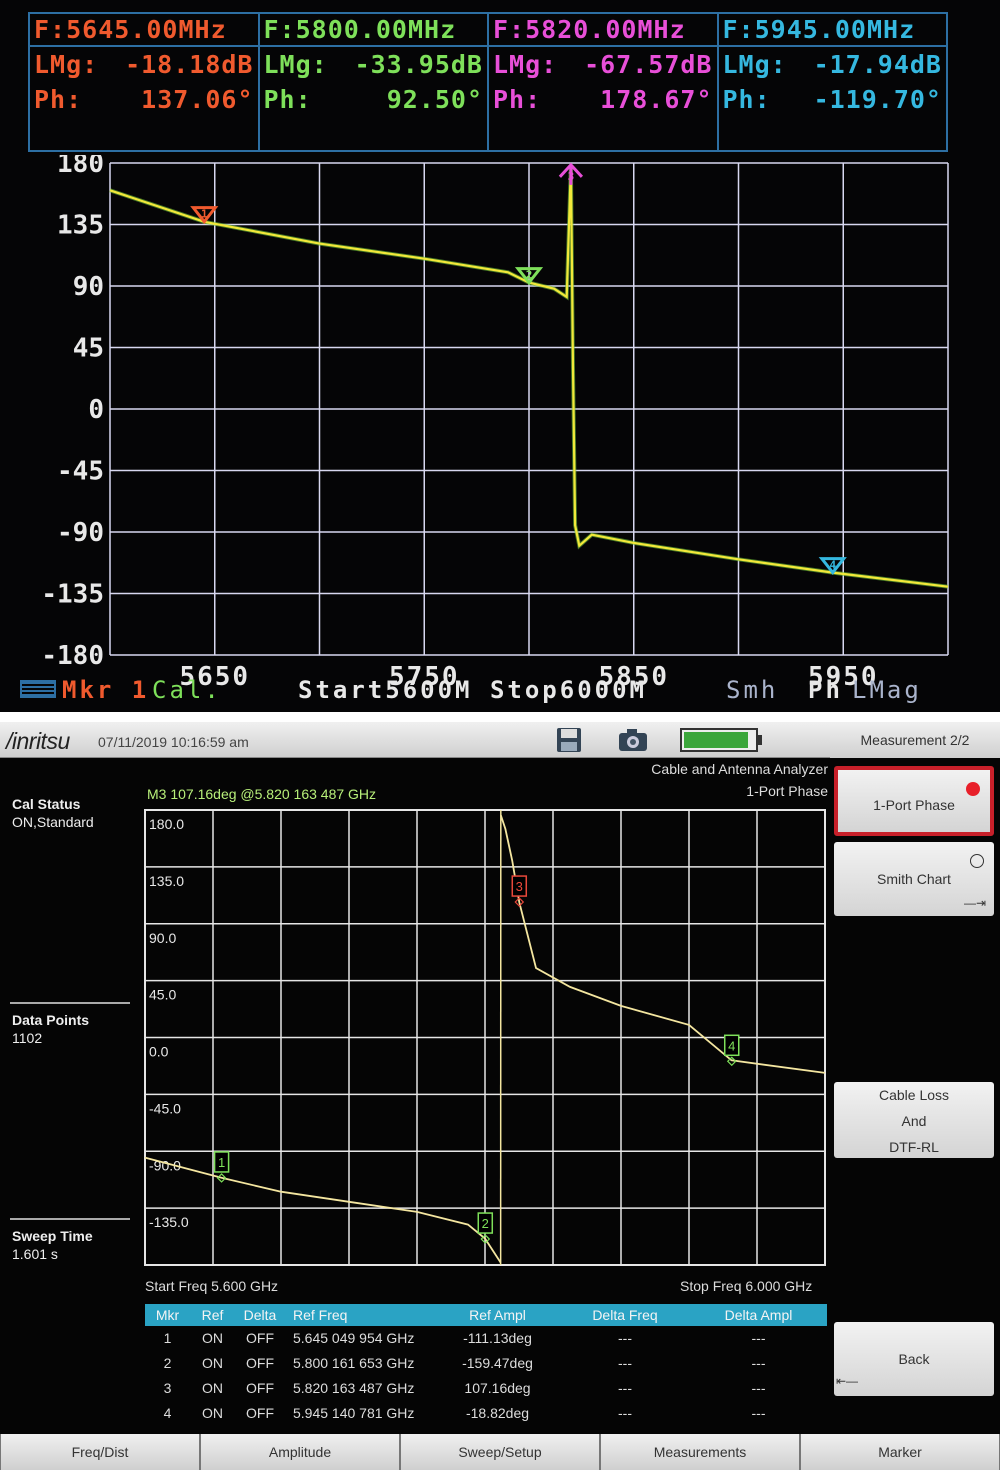 The image size is (1000, 1470). I want to click on data-points-value: 1102, so click(27, 1038).